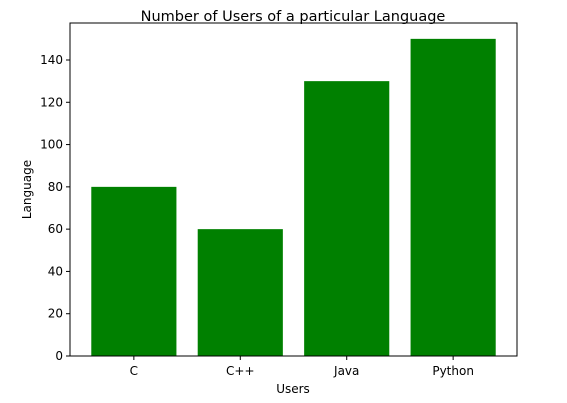 The image size is (567, 403). Describe the element at coordinates (51, 60) in the screenshot. I see `y-tick-label: 140` at that location.